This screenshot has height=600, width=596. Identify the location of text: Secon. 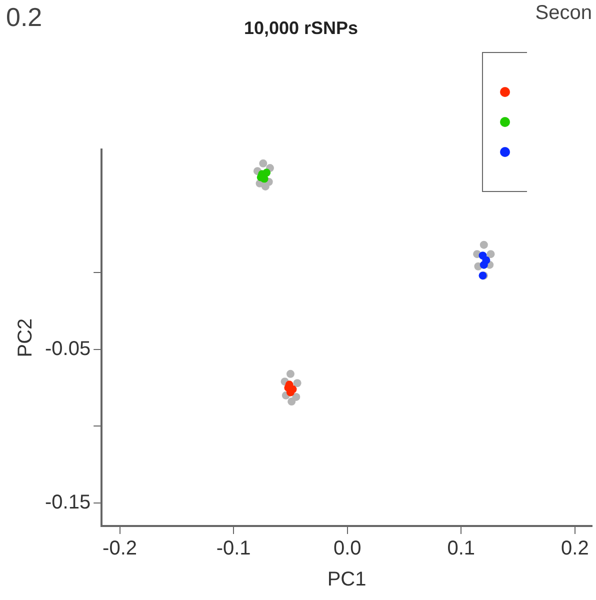
(563, 13).